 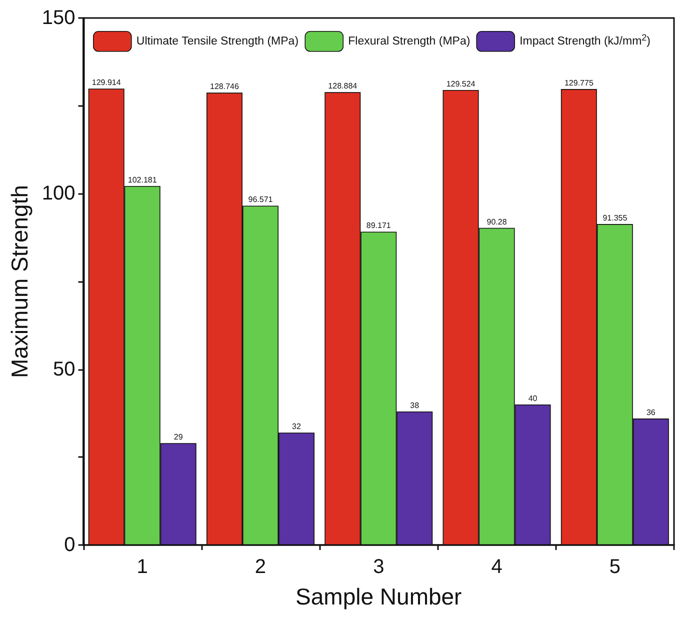 I want to click on x-tick-label: 1, so click(x=142, y=567).